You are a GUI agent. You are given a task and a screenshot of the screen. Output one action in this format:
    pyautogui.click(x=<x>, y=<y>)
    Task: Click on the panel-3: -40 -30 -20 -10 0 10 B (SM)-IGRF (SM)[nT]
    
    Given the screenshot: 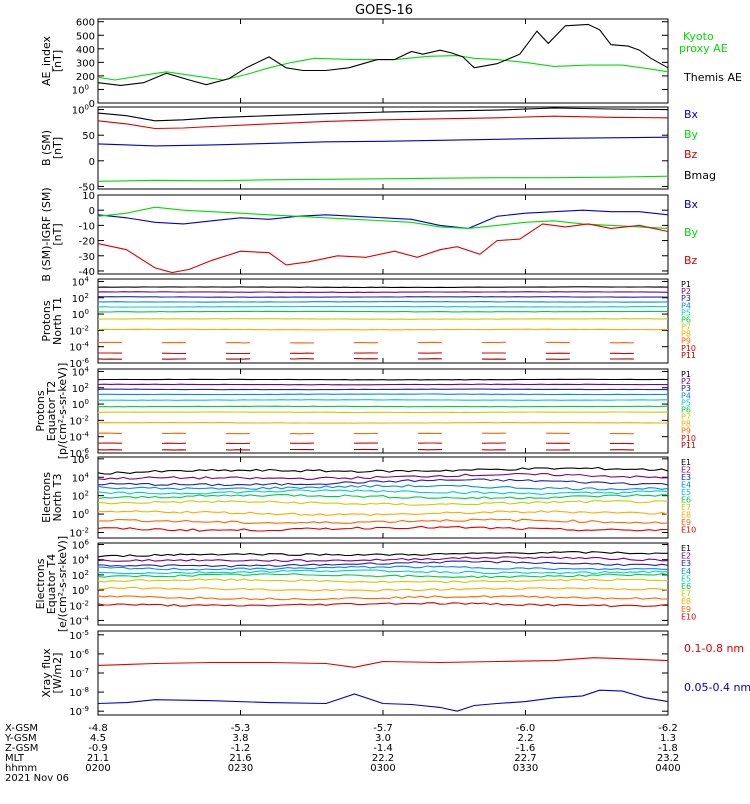 What is the action you would take?
    pyautogui.click(x=354, y=234)
    